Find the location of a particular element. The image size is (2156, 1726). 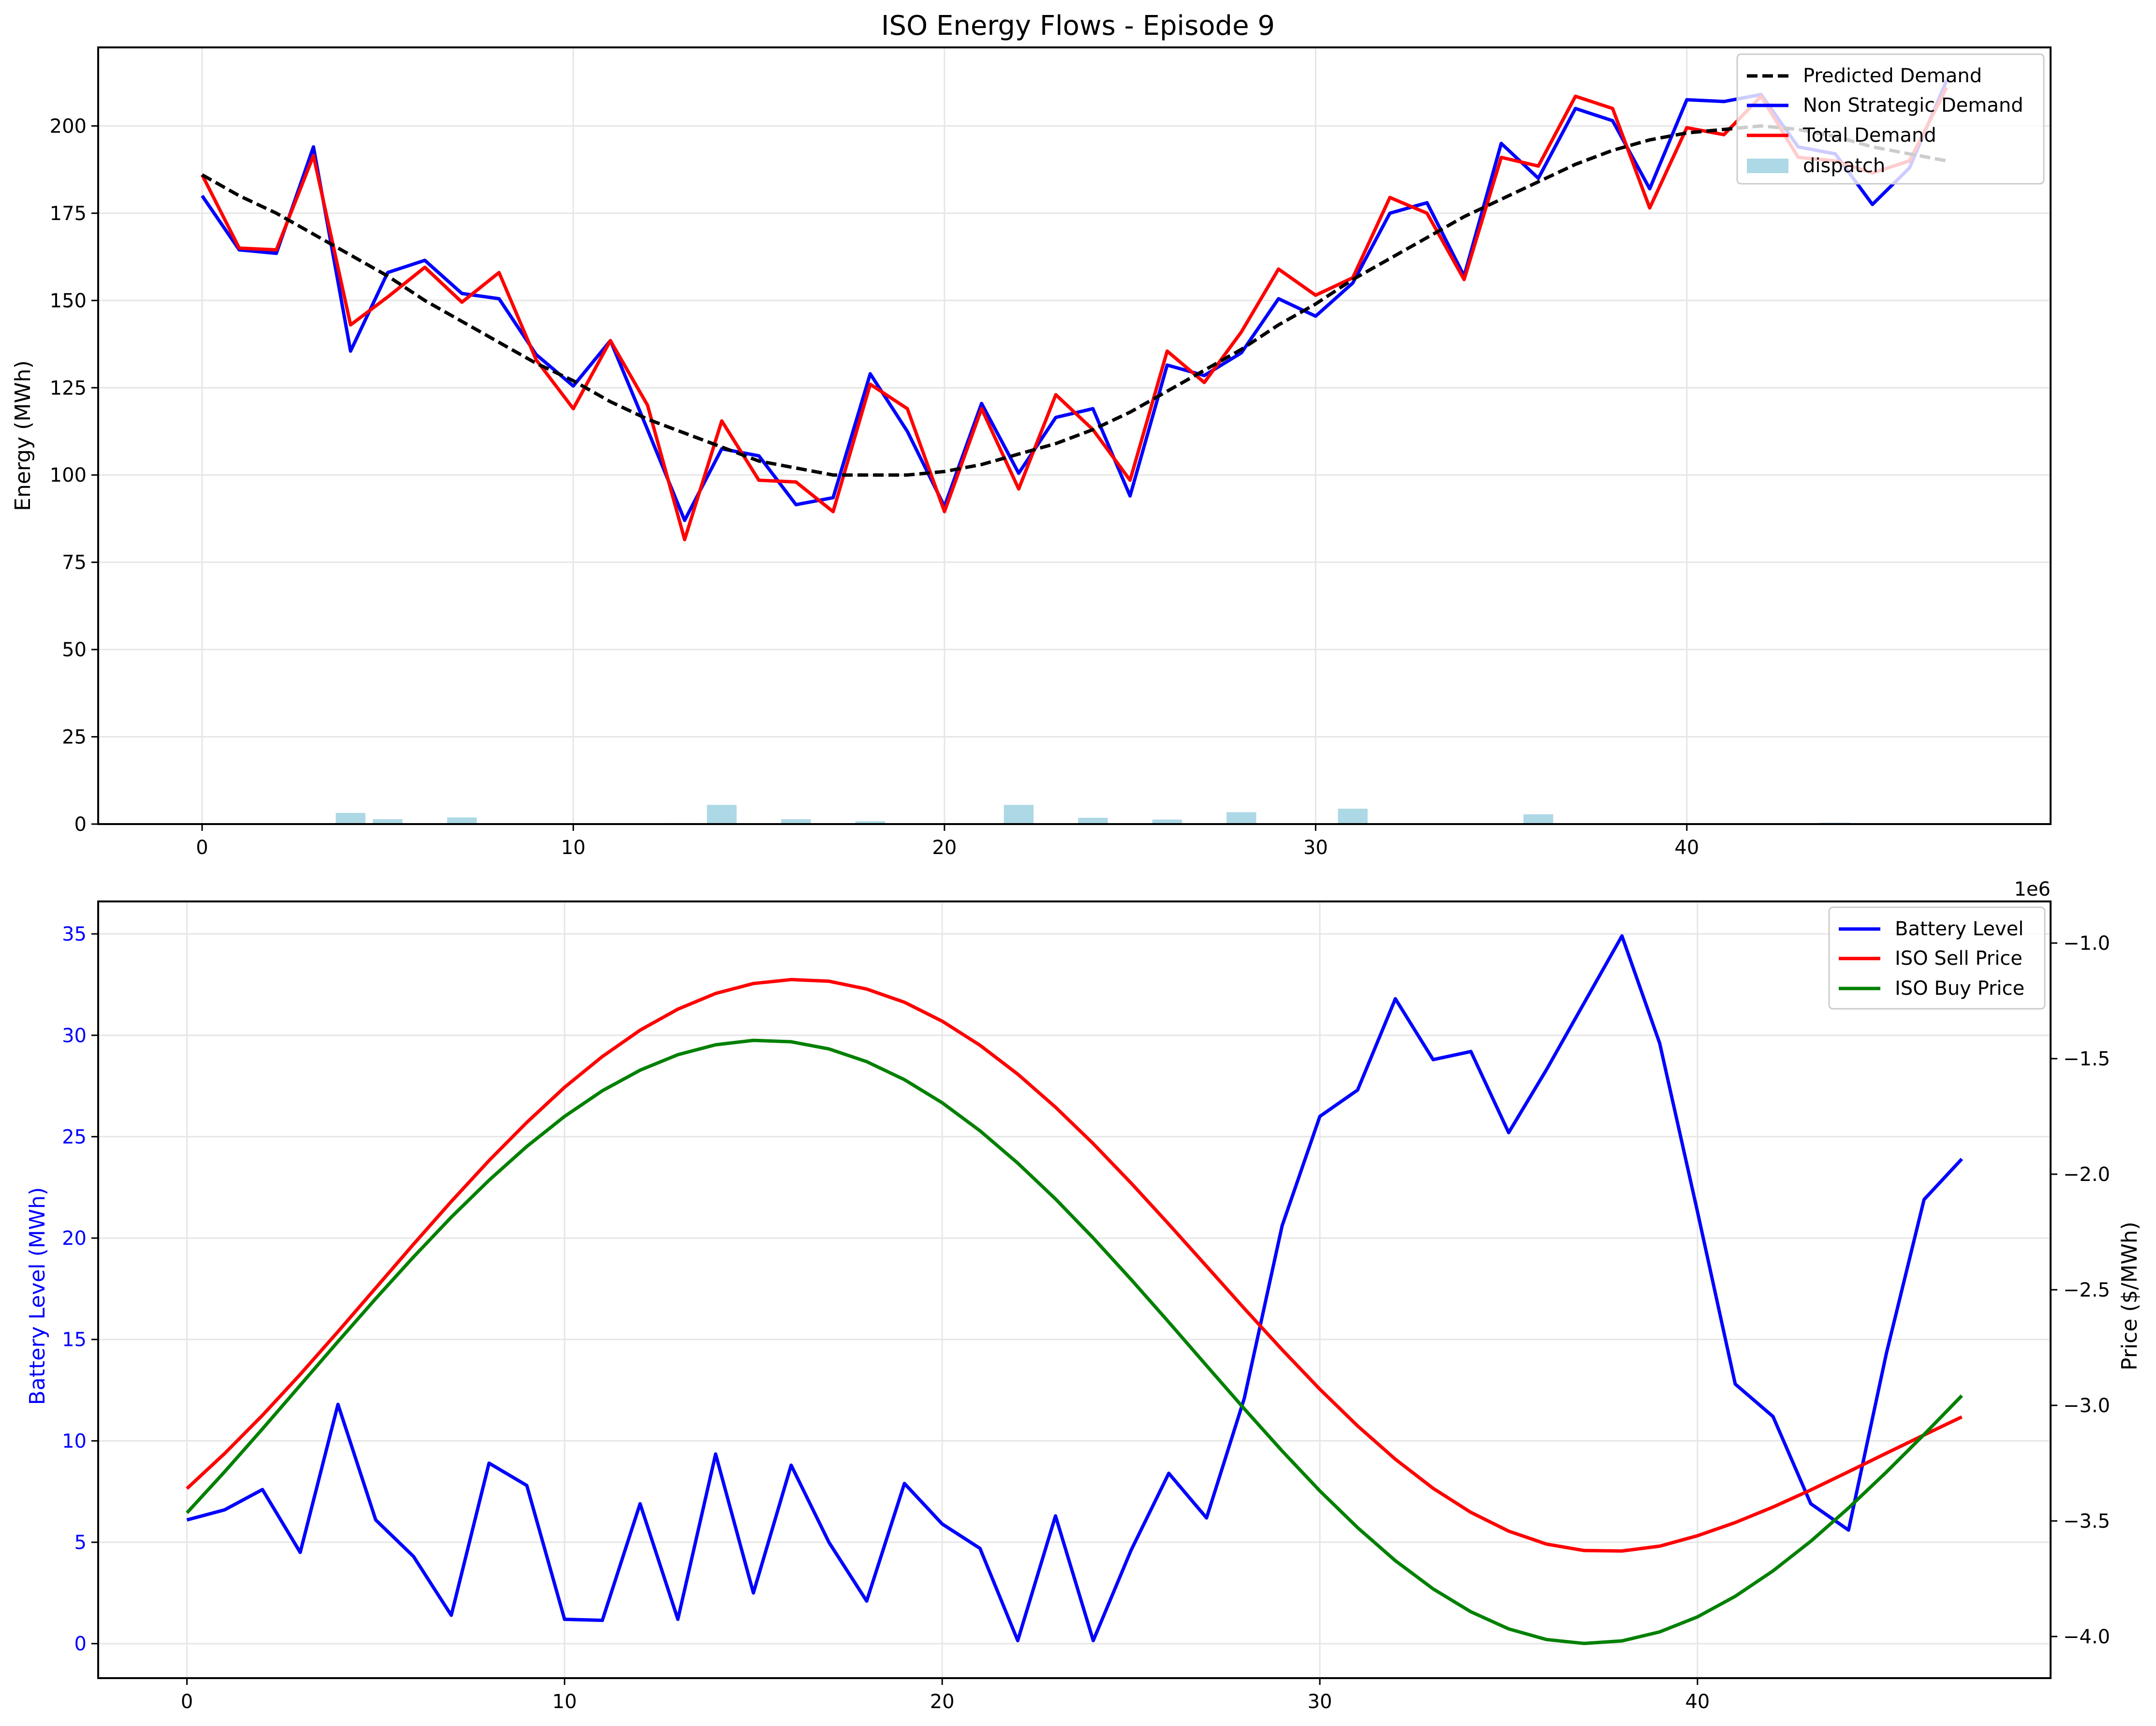

price-y-tick-label: −1.5 is located at coordinates (2086, 1059).